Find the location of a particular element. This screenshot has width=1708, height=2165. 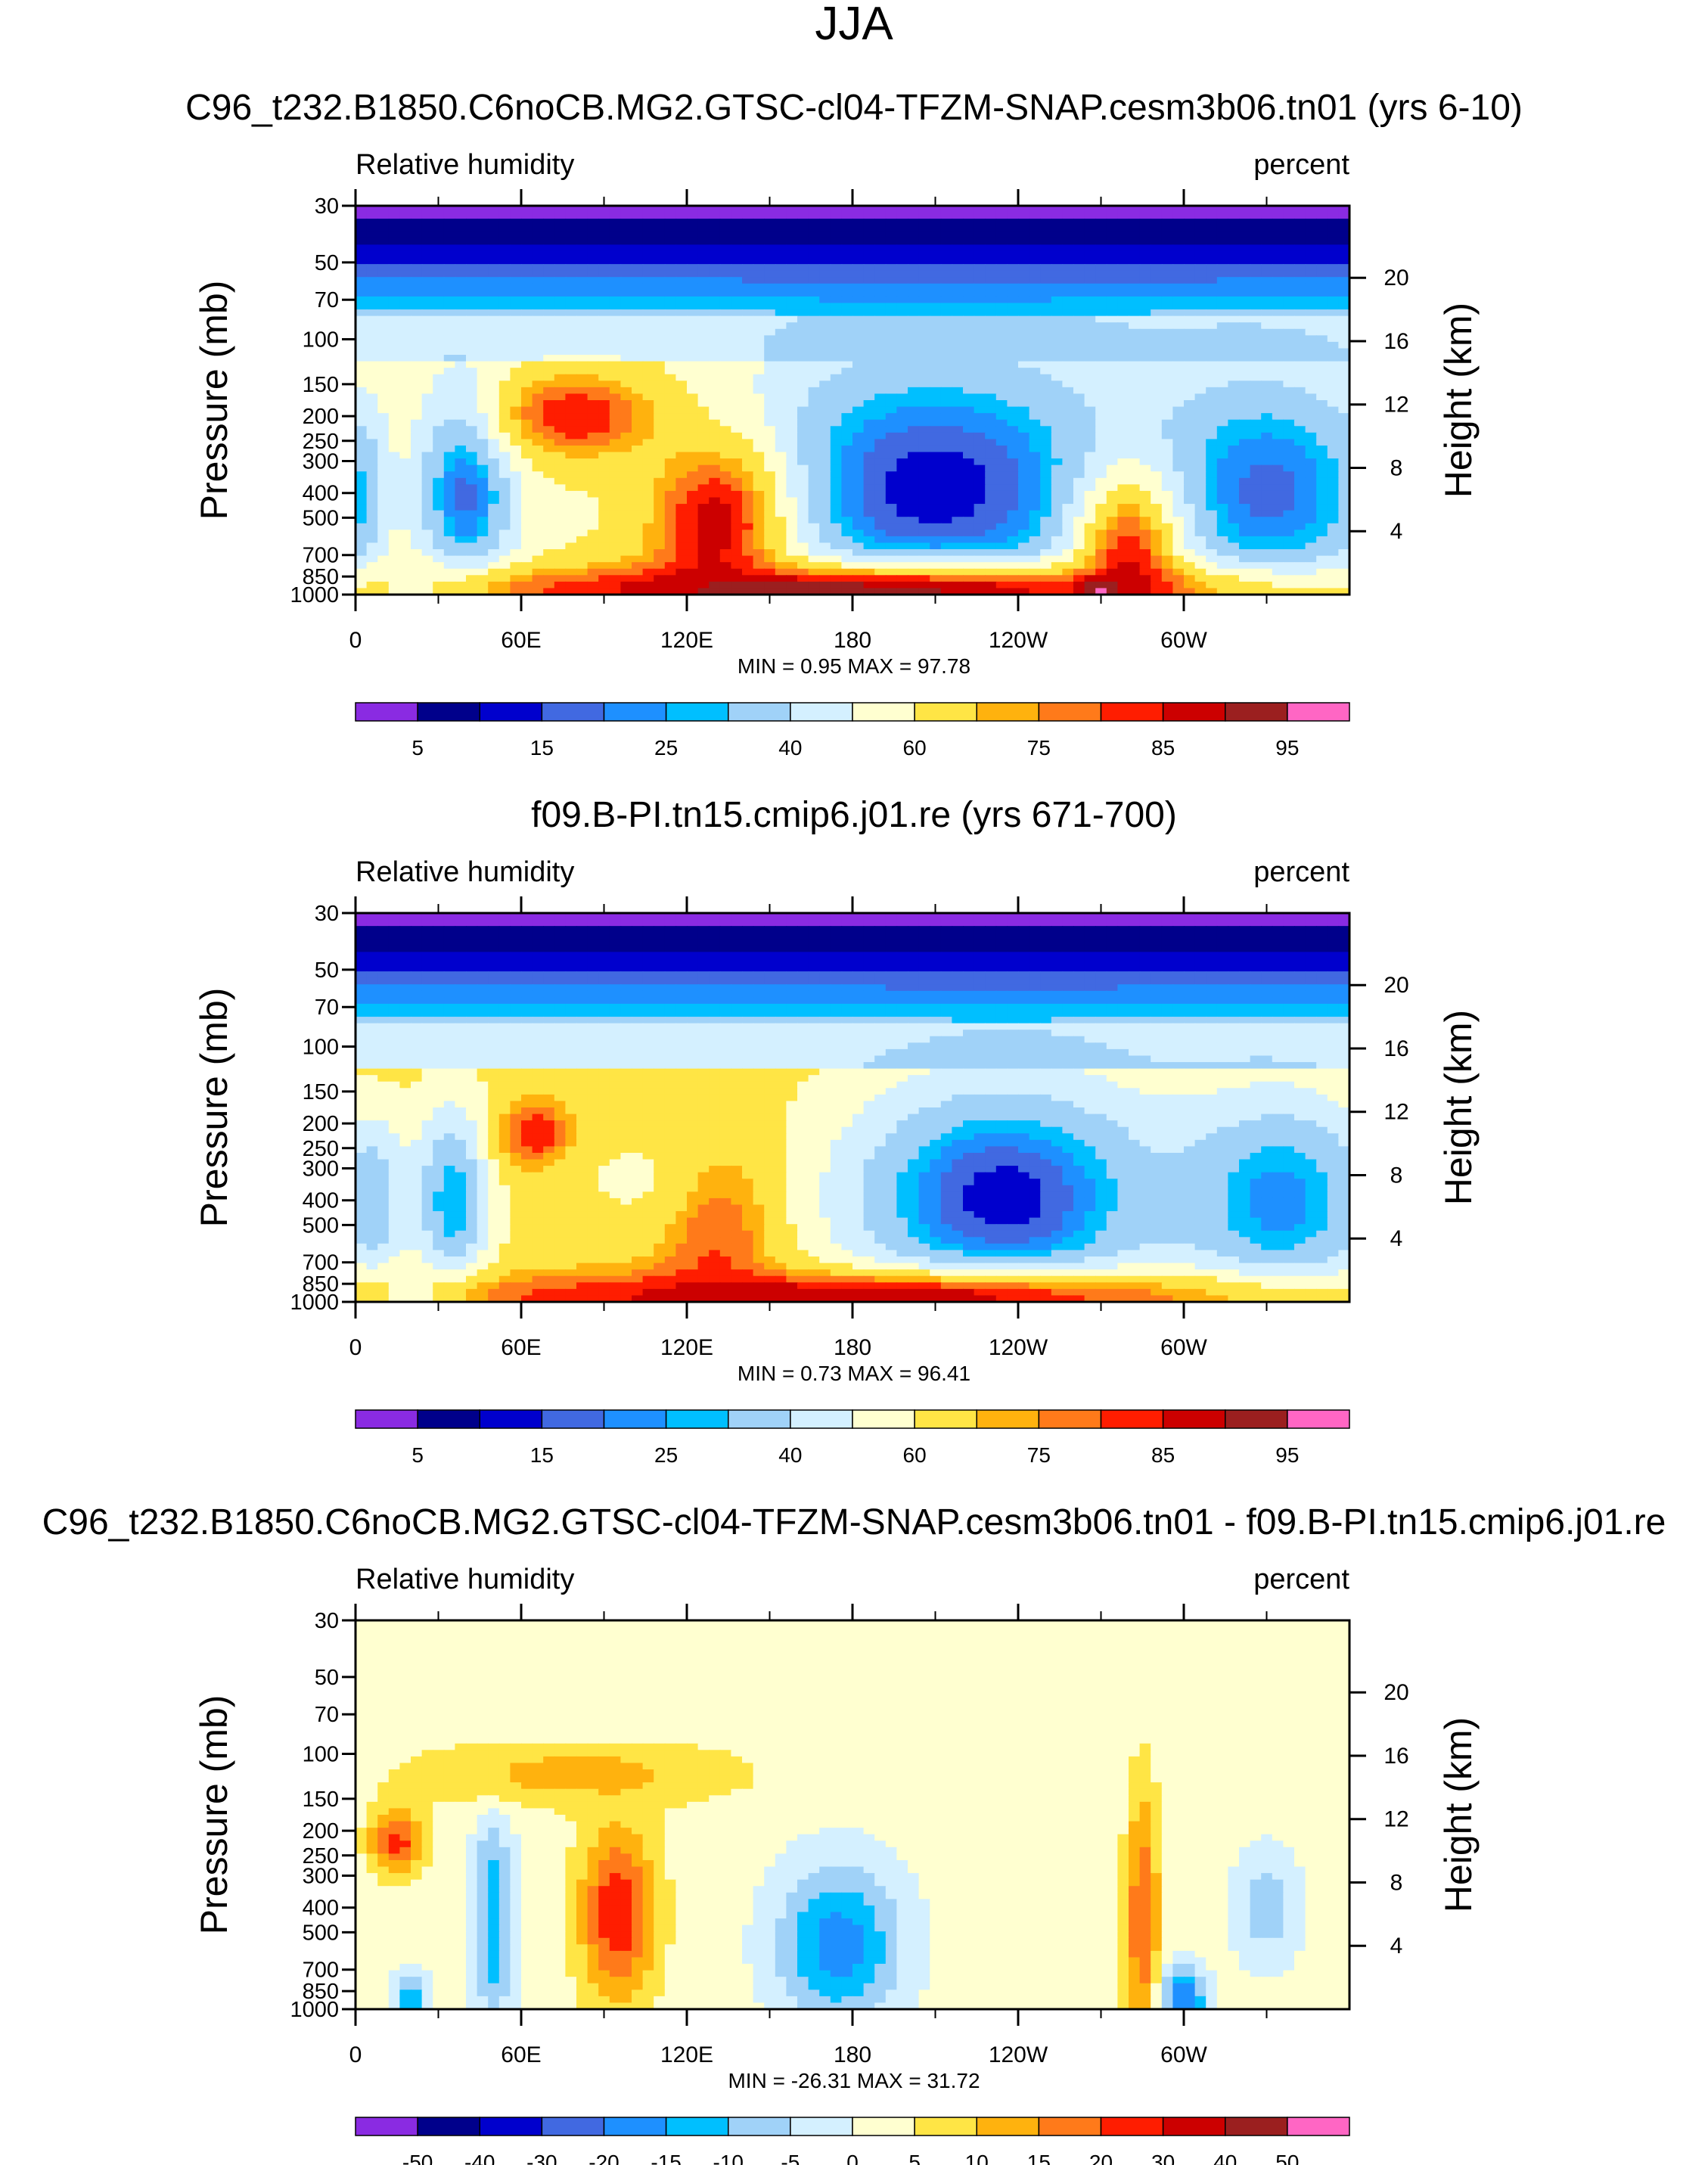

colorbar-label: -5 is located at coordinates (790, 2158).